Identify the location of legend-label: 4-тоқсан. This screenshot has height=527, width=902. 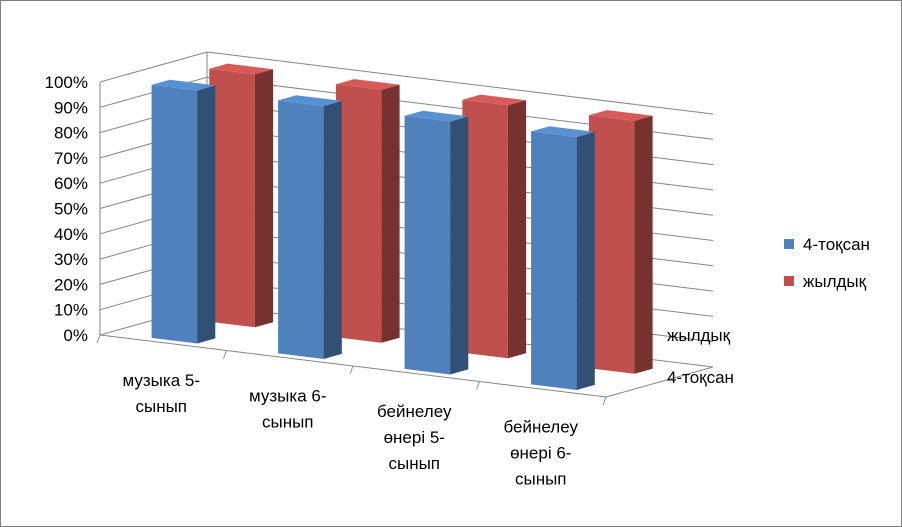
(836, 244).